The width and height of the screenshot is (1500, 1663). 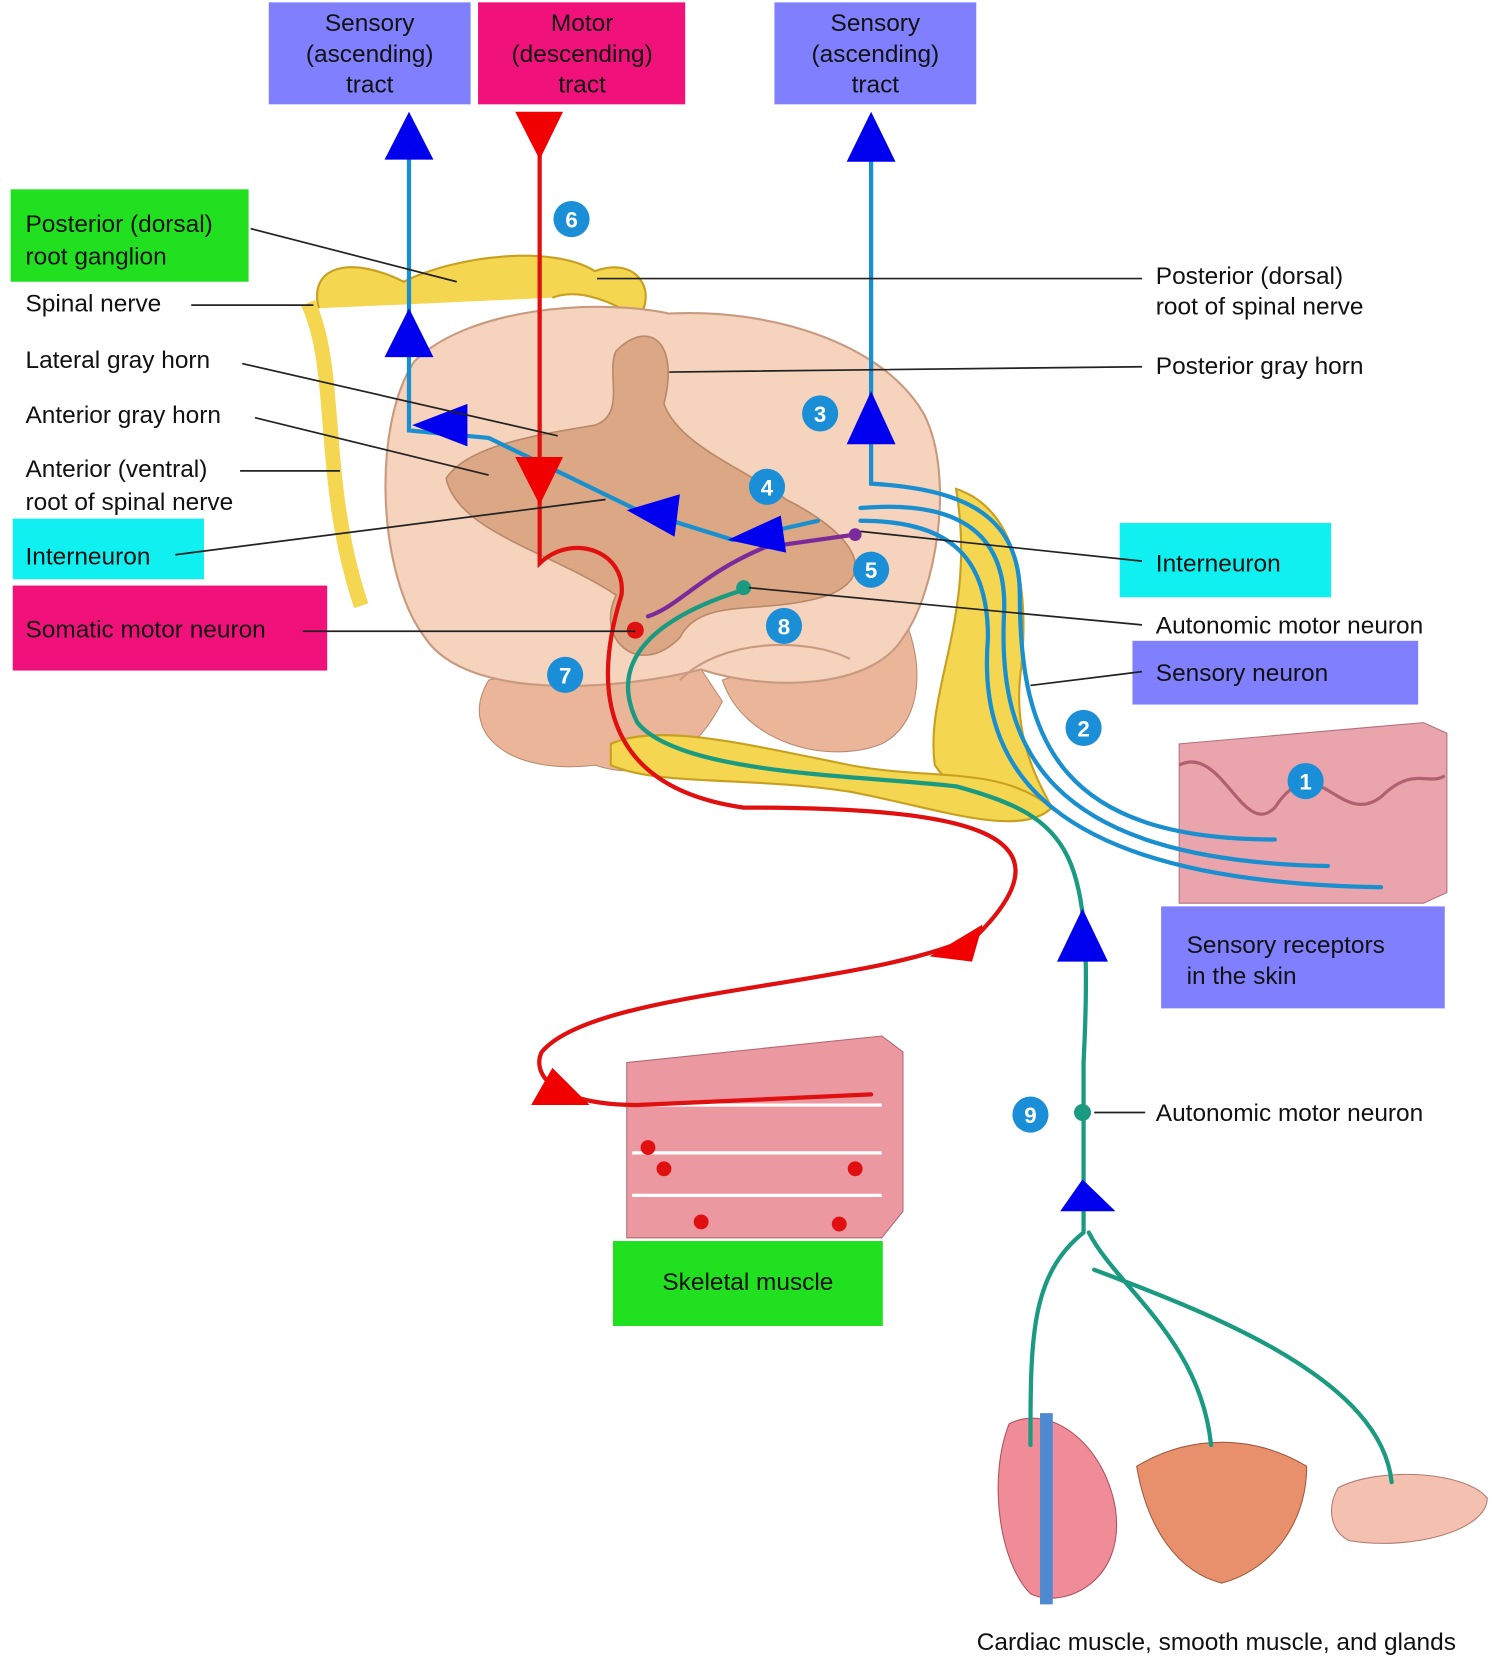 What do you see at coordinates (116, 469) in the screenshot?
I see `structure-label: Anterior (ventral)` at bounding box center [116, 469].